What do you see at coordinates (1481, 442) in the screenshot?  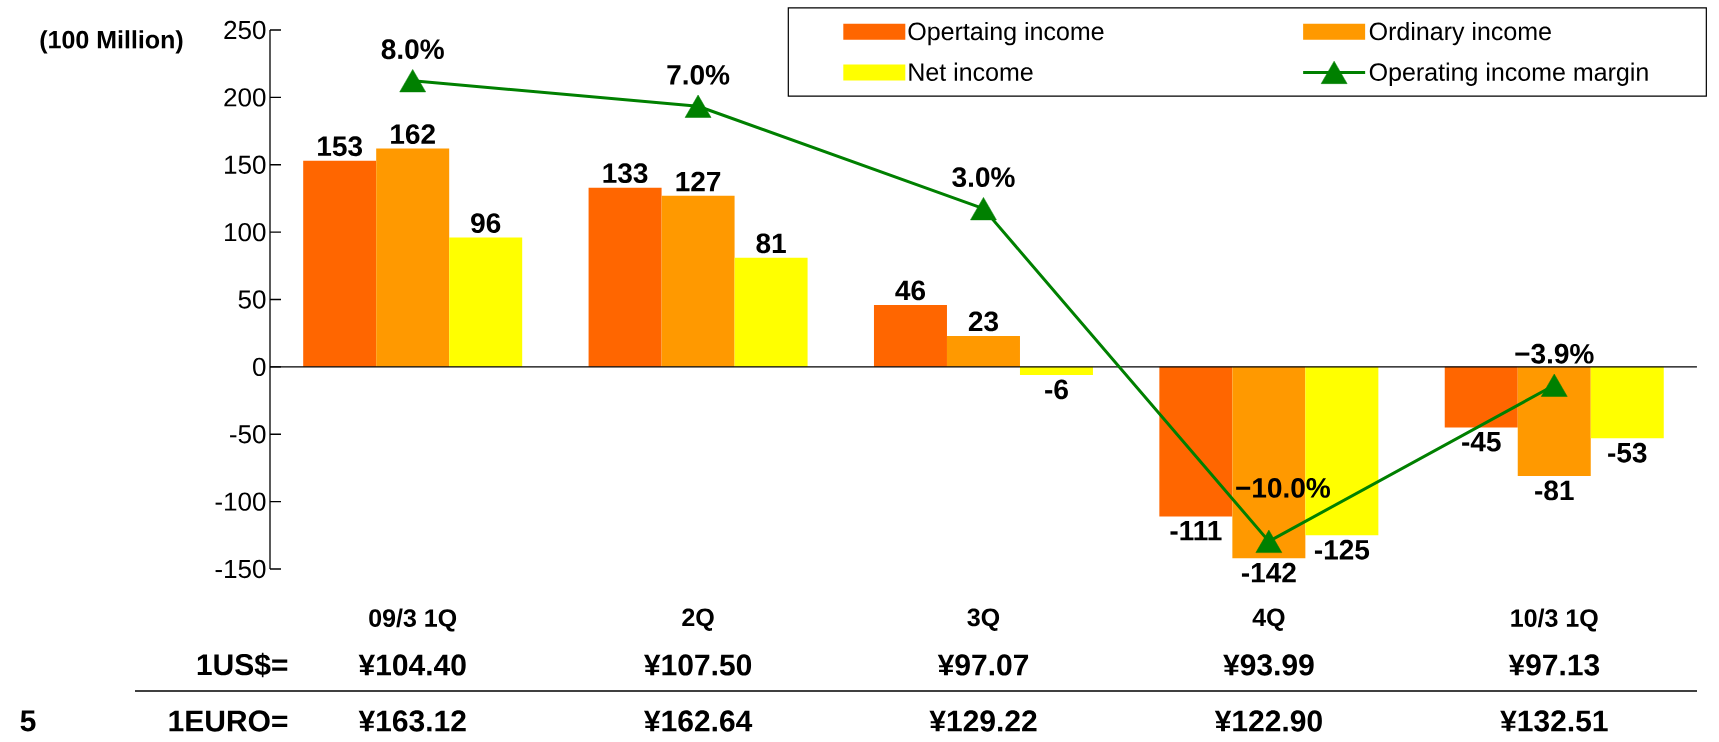 I see `data-label: -45` at bounding box center [1481, 442].